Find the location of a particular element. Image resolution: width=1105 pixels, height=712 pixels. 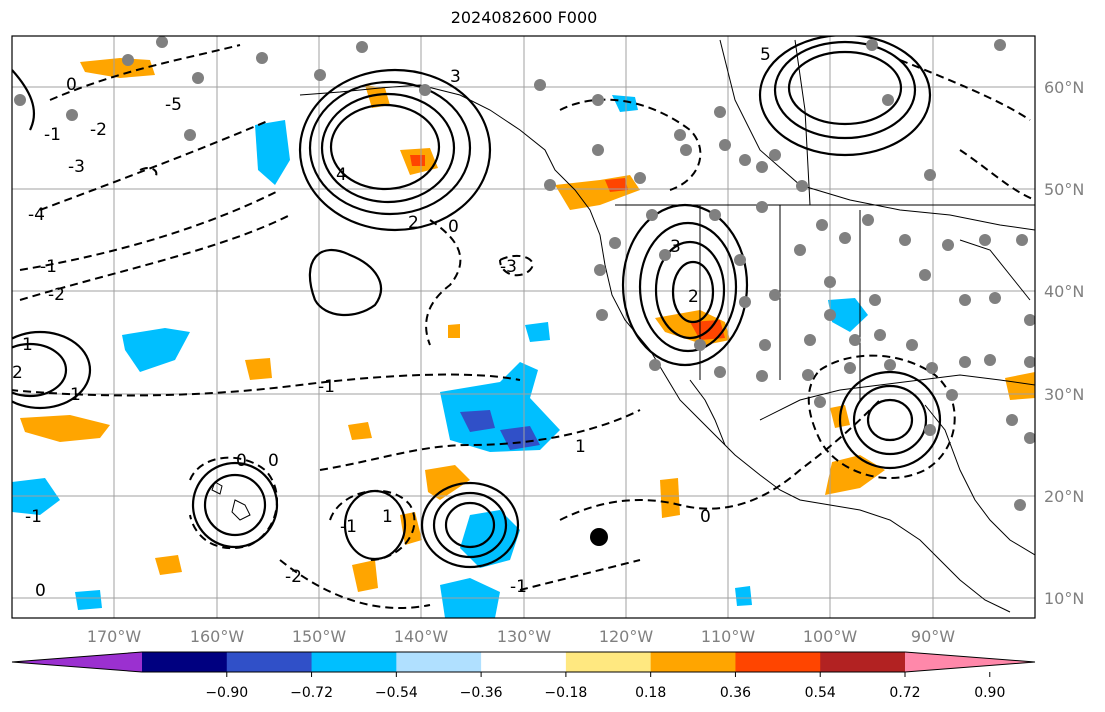

lat-label: 60°N is located at coordinates (1064, 87).